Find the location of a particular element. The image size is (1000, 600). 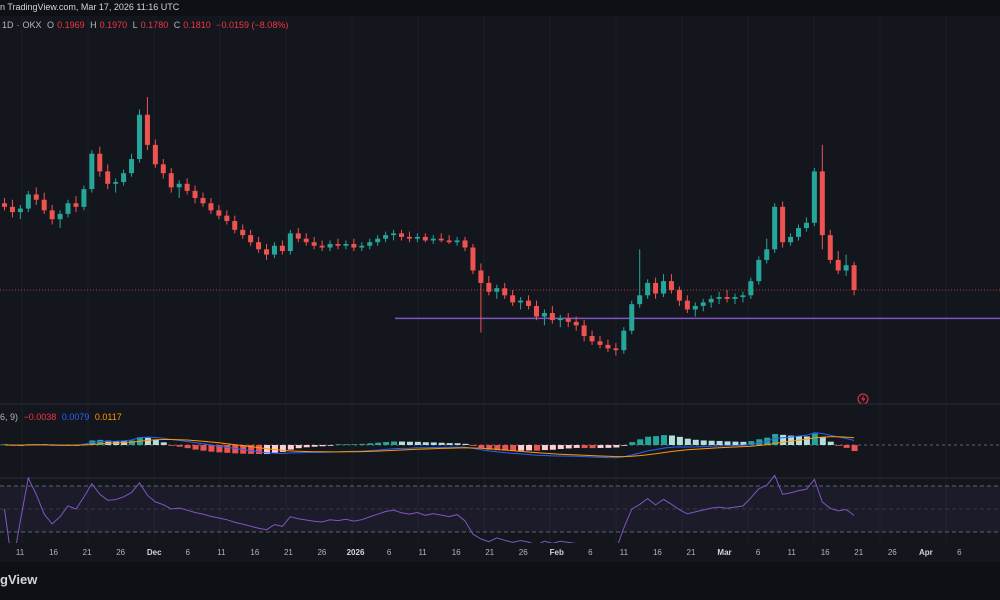

interval-label: 1D is located at coordinates (8, 25).